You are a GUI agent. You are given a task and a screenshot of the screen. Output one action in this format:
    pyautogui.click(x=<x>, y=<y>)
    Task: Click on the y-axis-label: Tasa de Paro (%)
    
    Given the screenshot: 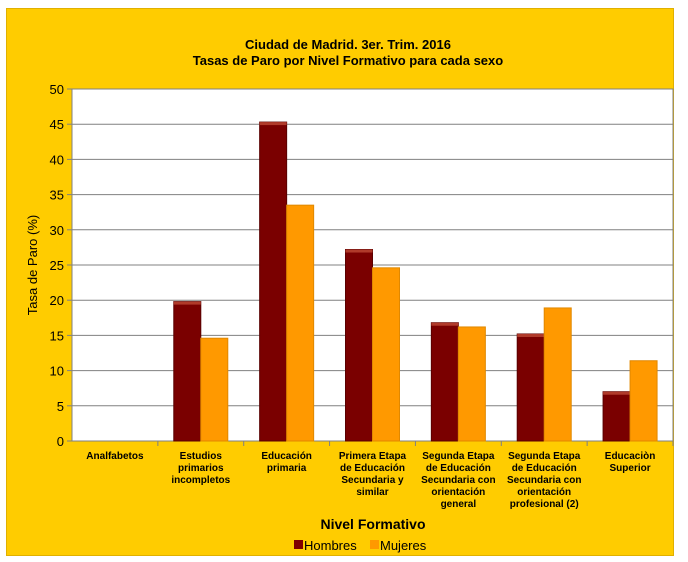 What is the action you would take?
    pyautogui.click(x=32, y=265)
    